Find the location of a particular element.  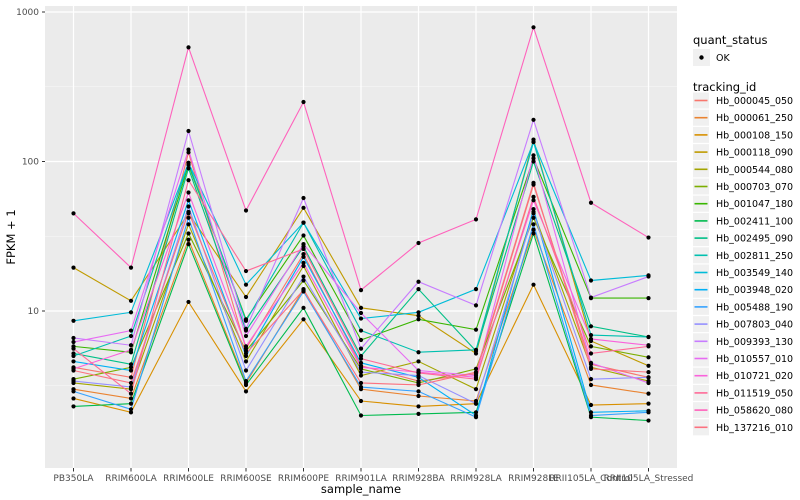

legend-quant-status-title: quant_status is located at coordinates (730, 40).